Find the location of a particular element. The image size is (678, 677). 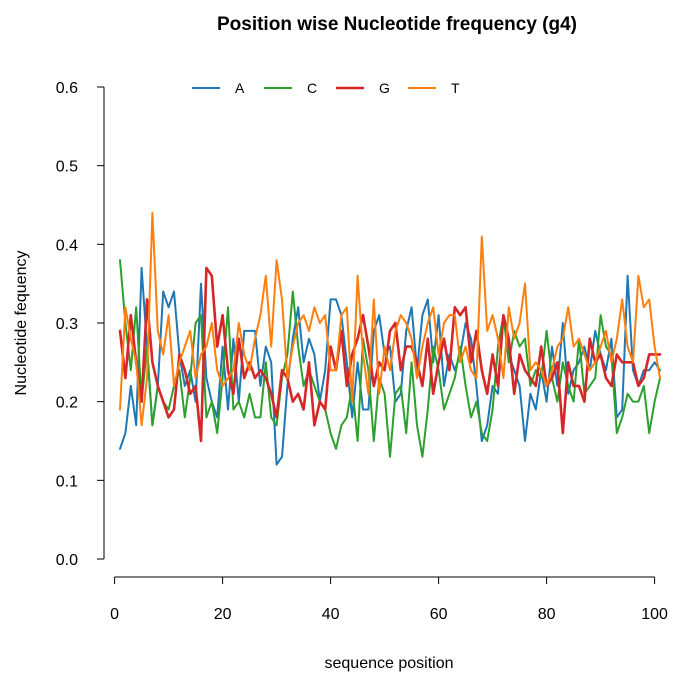

x-tick-label: 100 is located at coordinates (654, 614).